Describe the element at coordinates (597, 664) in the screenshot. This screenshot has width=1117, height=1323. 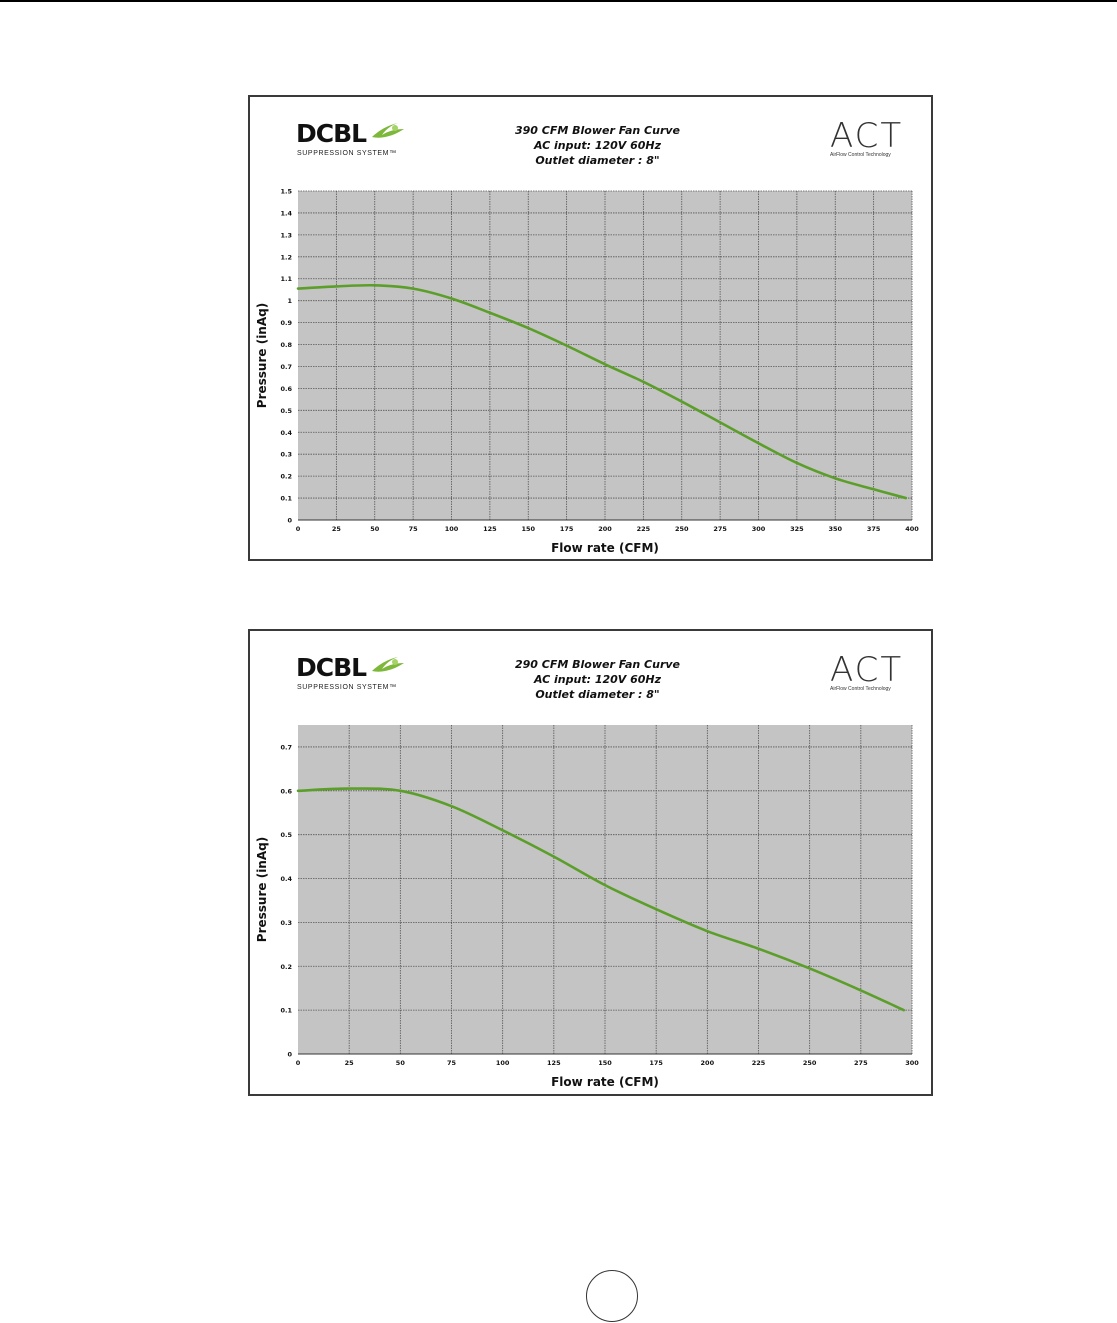
I see `chart-title-line: 290 CFM Blower Fan Curve` at that location.